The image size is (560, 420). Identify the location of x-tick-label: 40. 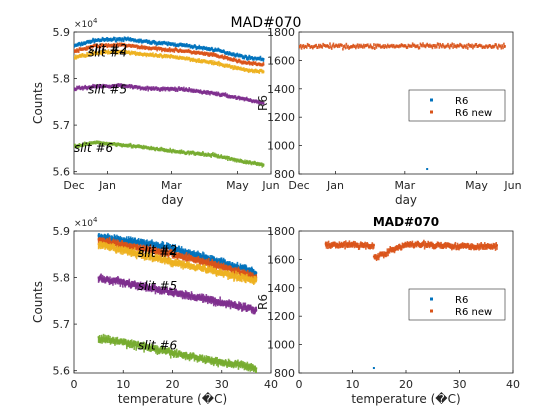
(271, 384).